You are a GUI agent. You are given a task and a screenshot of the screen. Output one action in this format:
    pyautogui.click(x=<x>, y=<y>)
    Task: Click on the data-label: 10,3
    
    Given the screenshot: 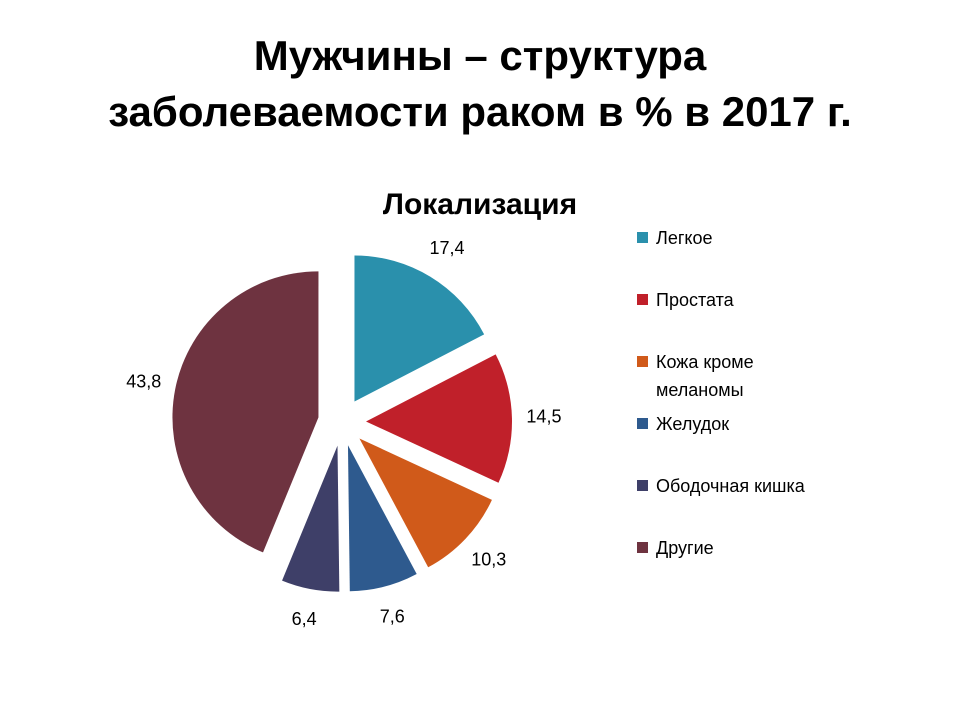 What is the action you would take?
    pyautogui.click(x=488, y=559)
    